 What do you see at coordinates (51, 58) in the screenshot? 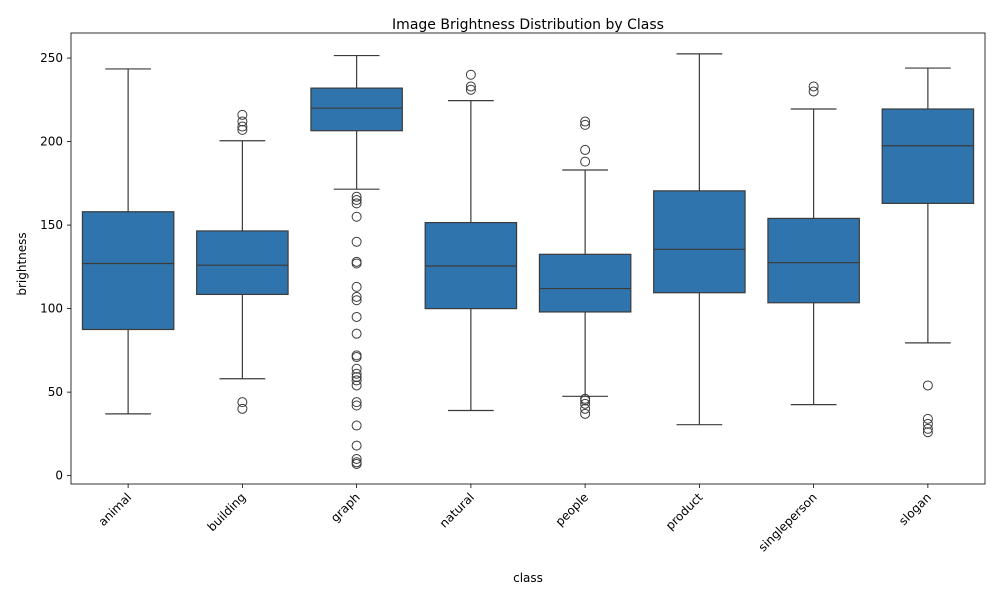
I see `y-tick-label: 250` at bounding box center [51, 58].